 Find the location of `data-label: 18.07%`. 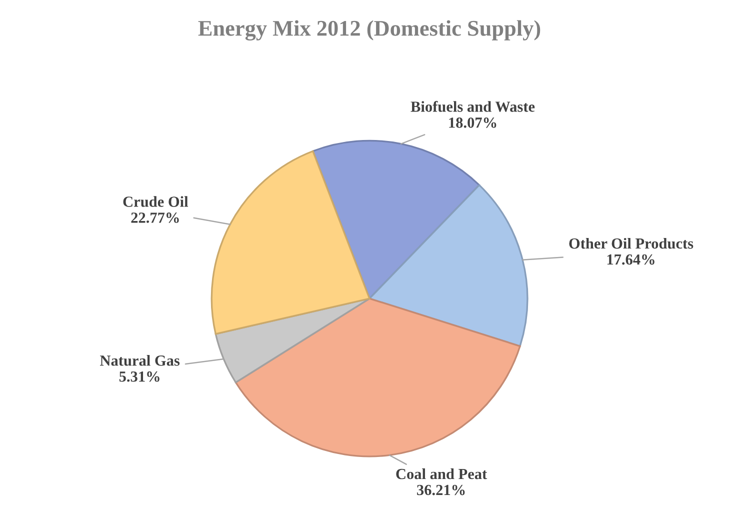

data-label: 18.07% is located at coordinates (472, 123).